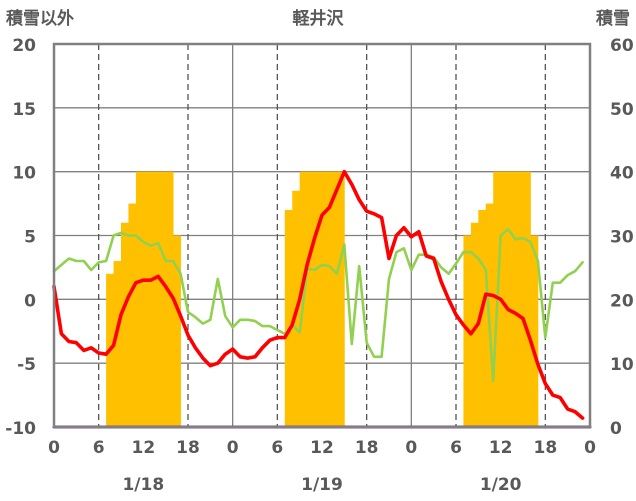 The width and height of the screenshot is (636, 501). I want to click on day-label: 1/20, so click(501, 485).